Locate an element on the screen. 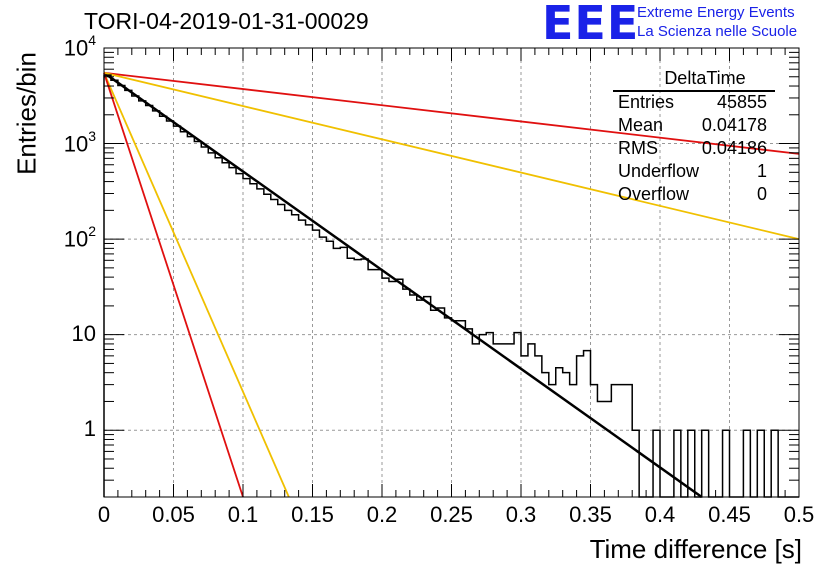 This screenshot has height=572, width=836. y-tick-label: 10² is located at coordinates (79, 237).